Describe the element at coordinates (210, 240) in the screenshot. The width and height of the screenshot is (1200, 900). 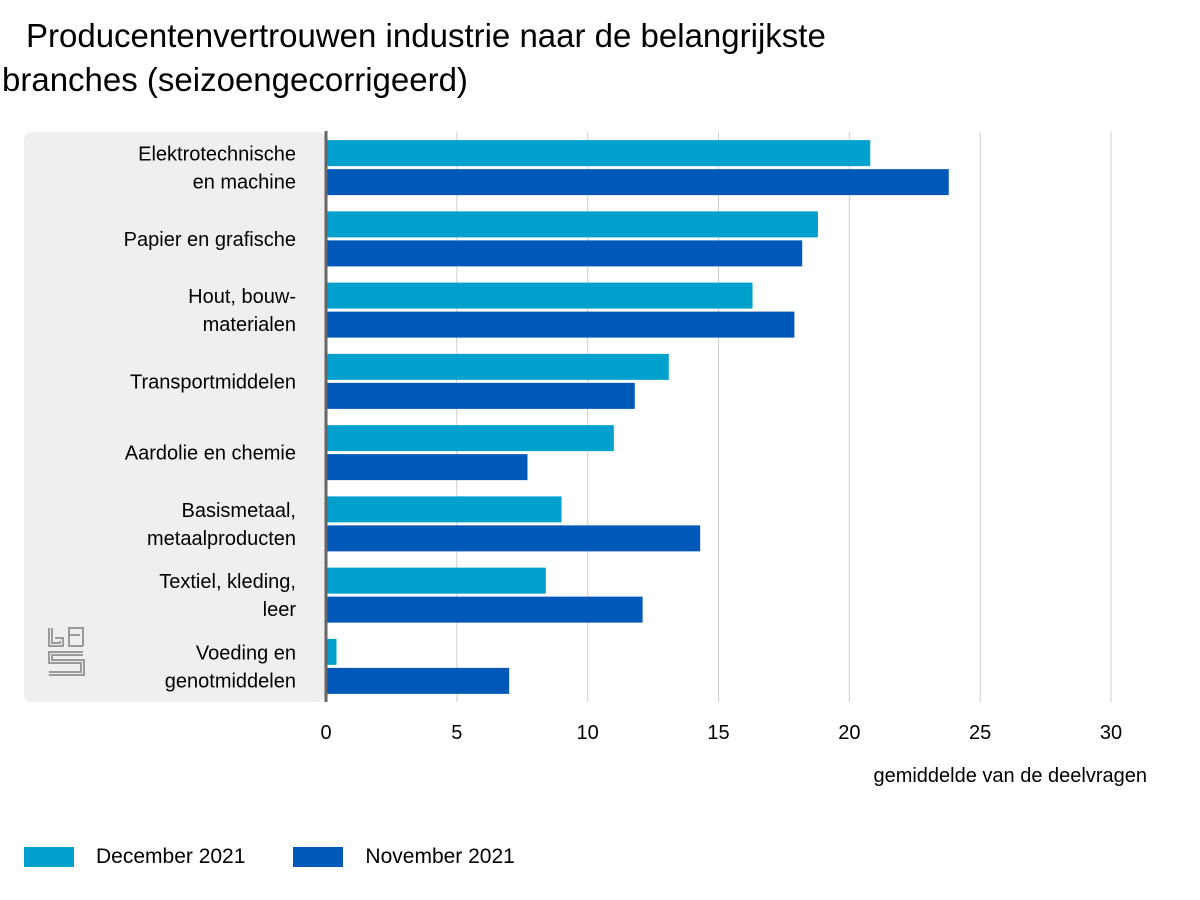
I see `category-label: Papier en grafische` at that location.